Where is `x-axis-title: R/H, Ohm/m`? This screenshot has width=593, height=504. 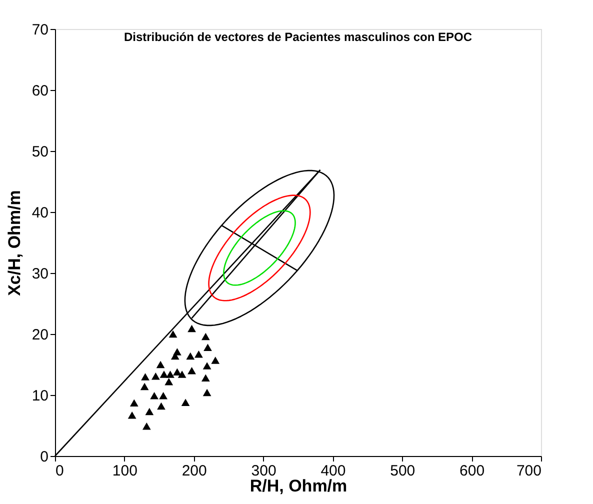
x-axis-title: R/H, Ohm/m is located at coordinates (299, 486).